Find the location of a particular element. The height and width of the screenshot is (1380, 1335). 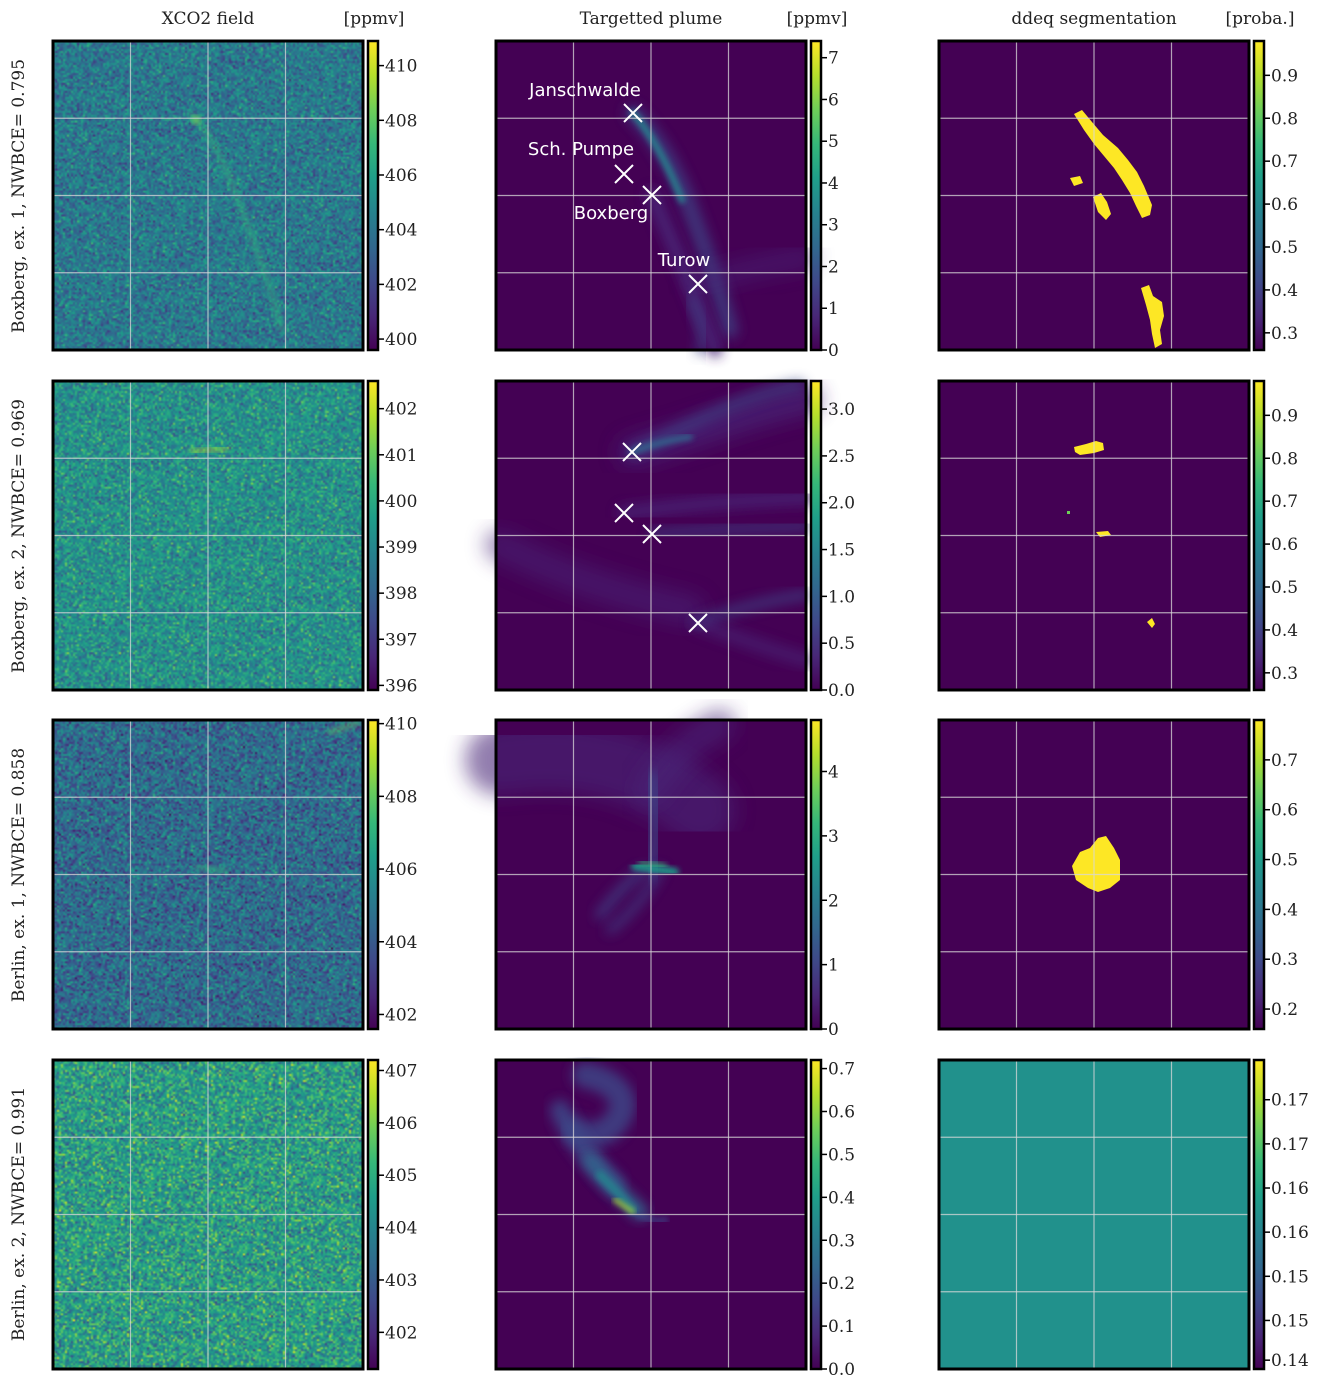

col-title-segmentation: ddeq segmentation is located at coordinates (1093, 19).